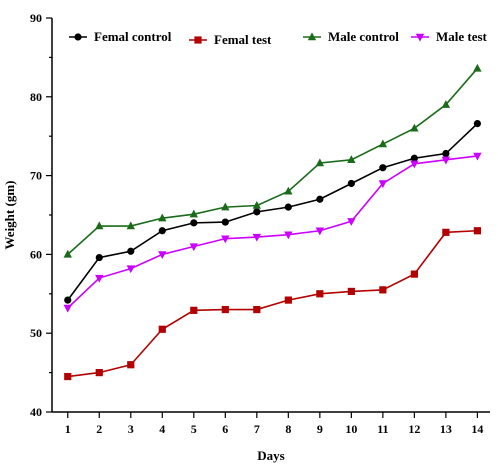 The image size is (498, 465). Describe the element at coordinates (274, 424) in the screenshot. I see `x-ticks: 1 2 3 4 5 6 7 8 9 10 11 12 13 14` at that location.